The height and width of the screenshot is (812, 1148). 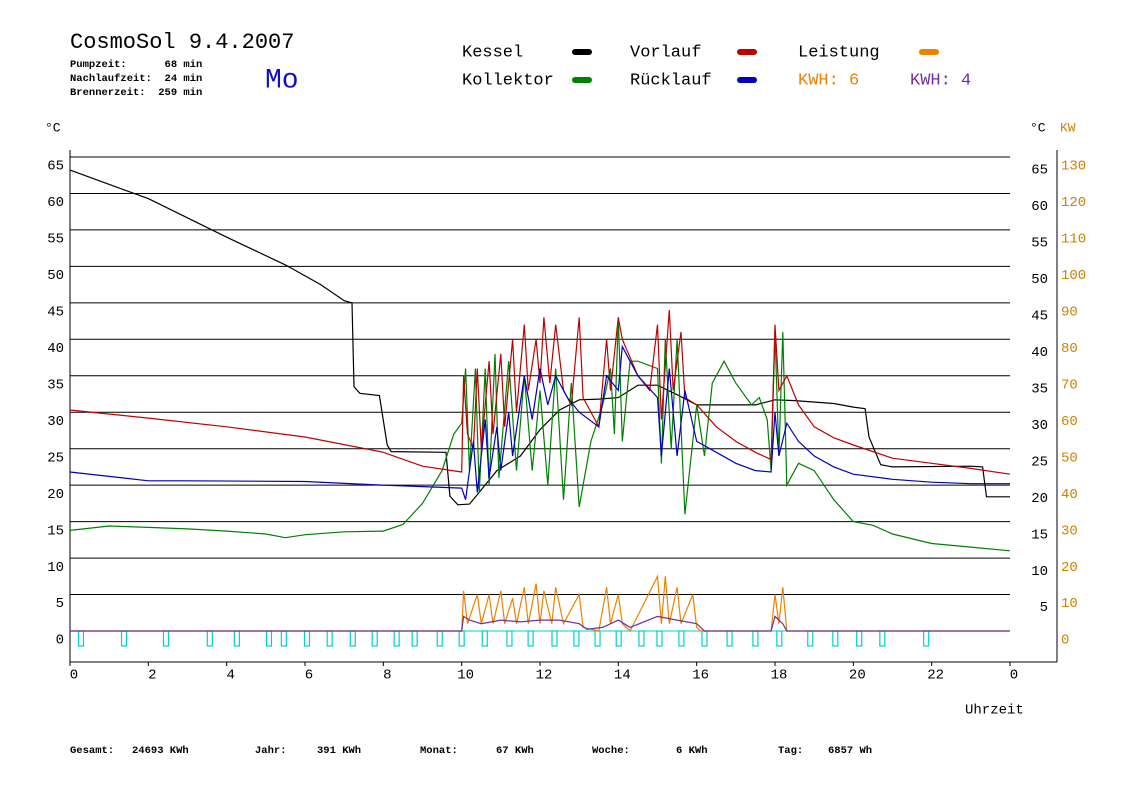 I want to click on legend-label: Vorlauf, so click(x=665, y=52).